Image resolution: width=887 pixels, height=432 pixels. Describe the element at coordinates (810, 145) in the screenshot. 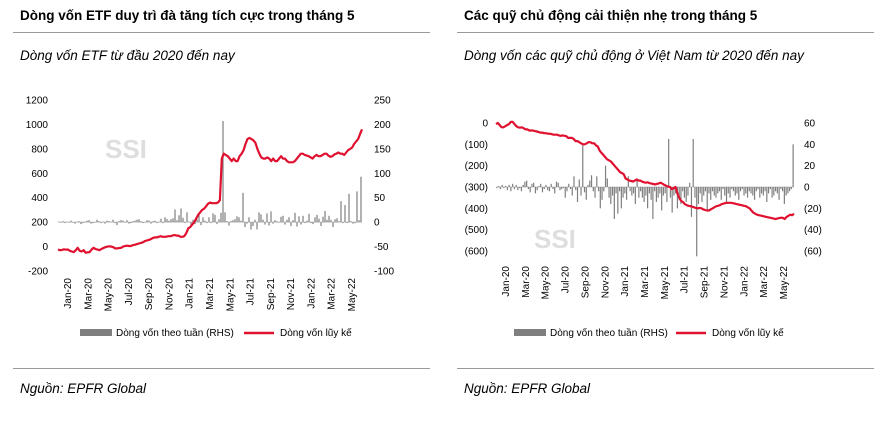

I see `y-right-tick-label: 40` at that location.